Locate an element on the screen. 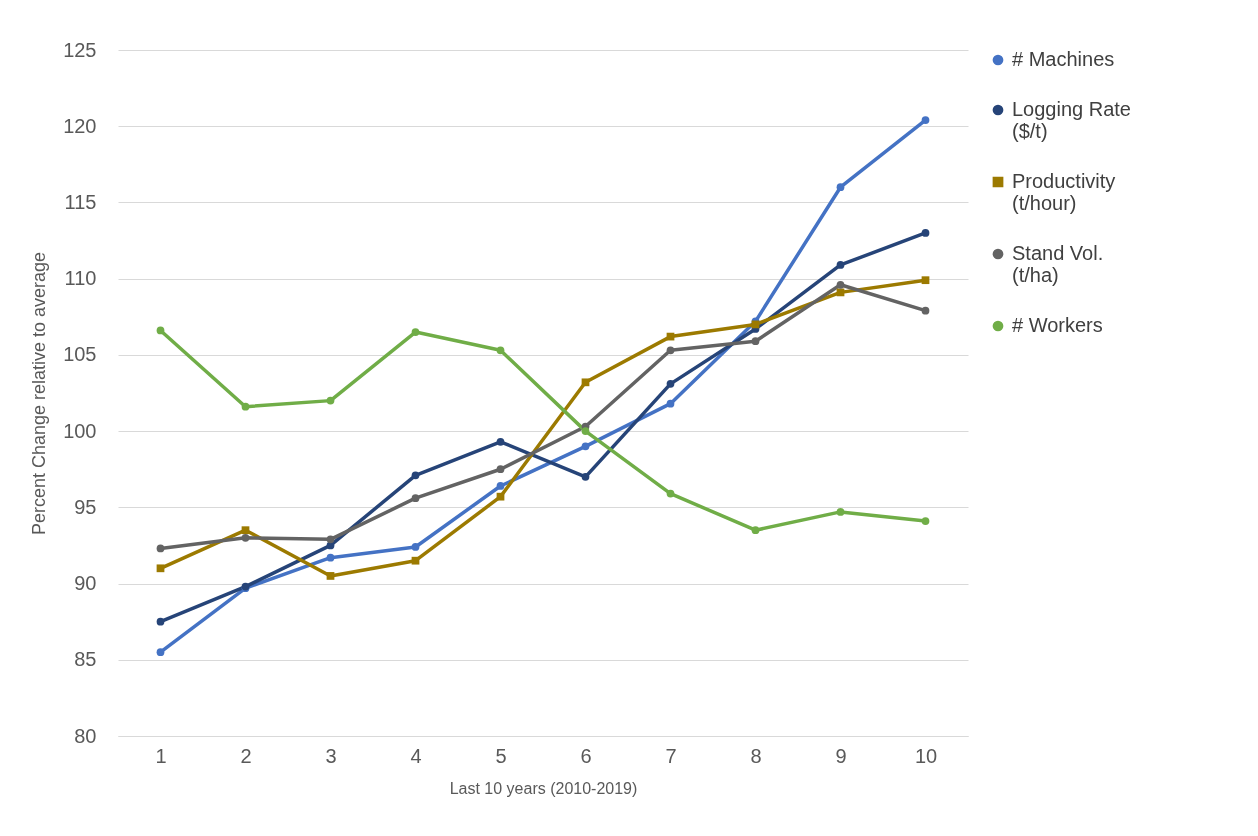 The width and height of the screenshot is (1258, 836). x-tick-label: 1 is located at coordinates (161, 755).